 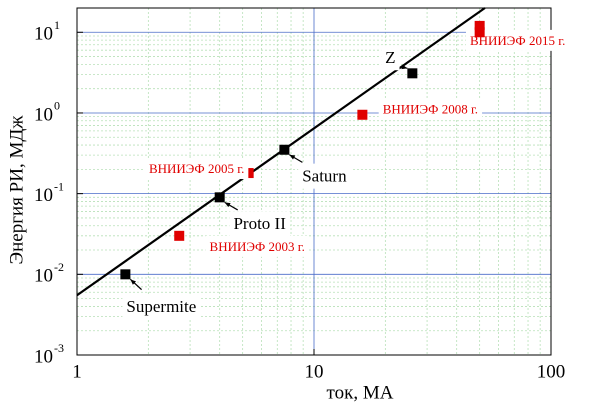 I want to click on y-tick-exponent: -1, so click(x=59, y=186).